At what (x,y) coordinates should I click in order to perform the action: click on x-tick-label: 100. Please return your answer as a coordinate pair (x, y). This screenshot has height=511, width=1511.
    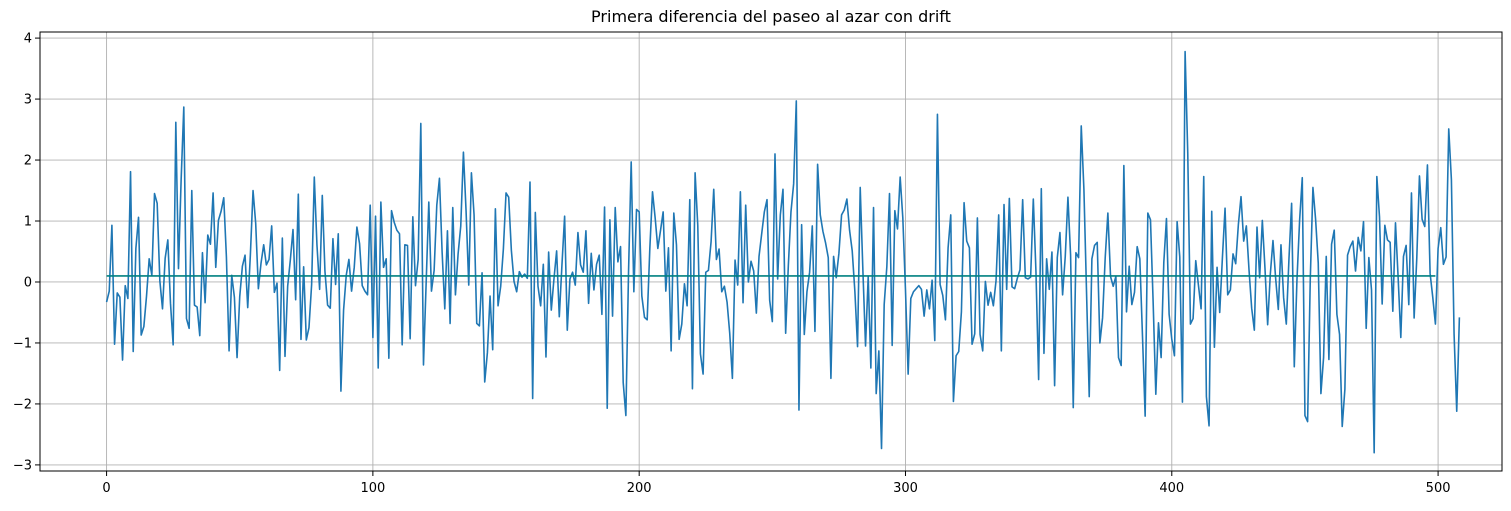
    Looking at the image, I should click on (372, 488).